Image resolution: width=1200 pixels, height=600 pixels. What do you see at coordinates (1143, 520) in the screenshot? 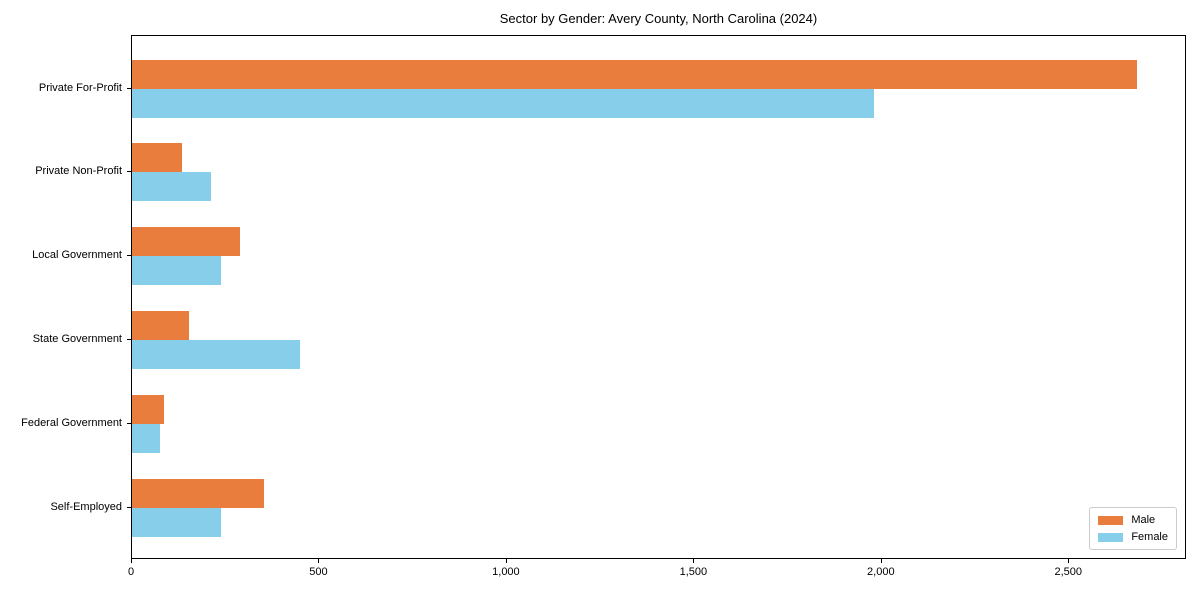
I see `legend-label-male: Male` at bounding box center [1143, 520].